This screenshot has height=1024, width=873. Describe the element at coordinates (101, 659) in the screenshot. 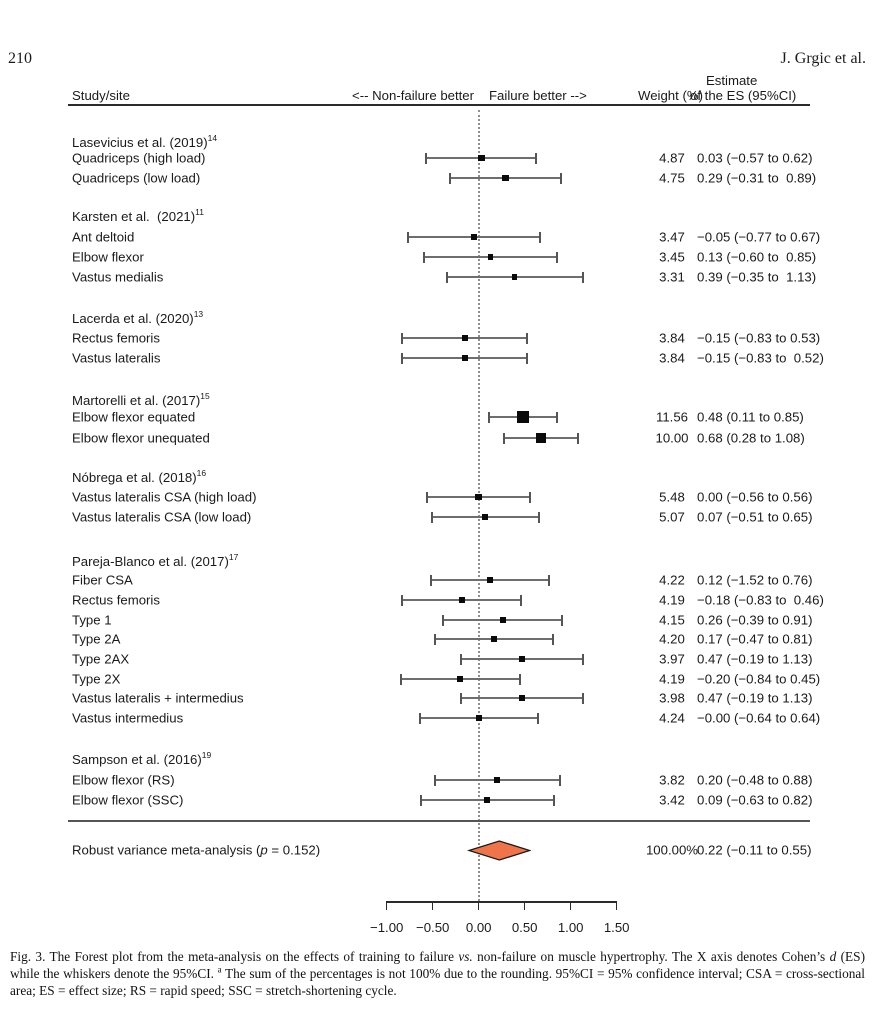

I see `study-site-label: Type 2AX` at that location.